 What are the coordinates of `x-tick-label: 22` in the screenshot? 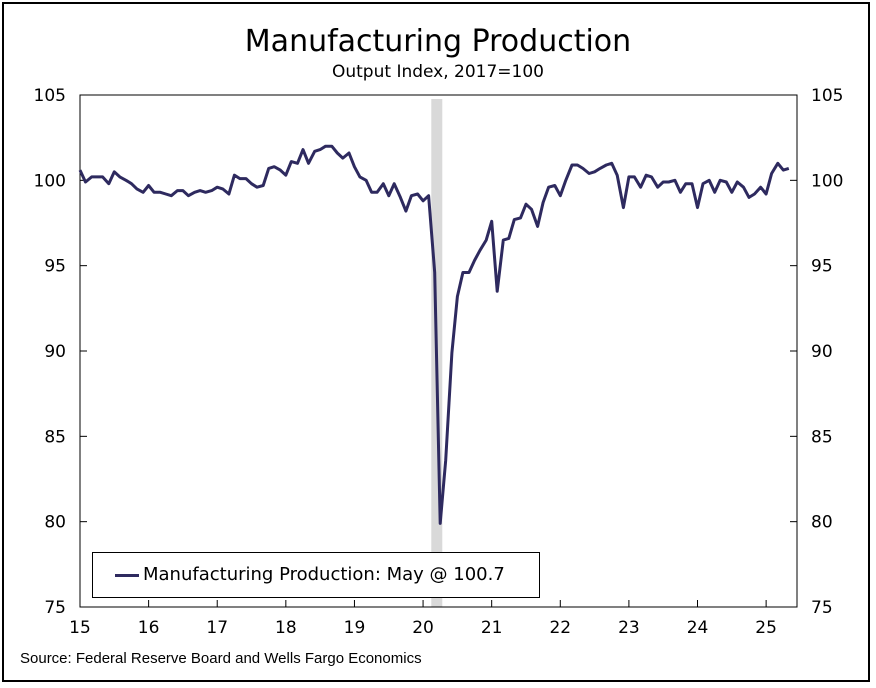 It's located at (560, 628).